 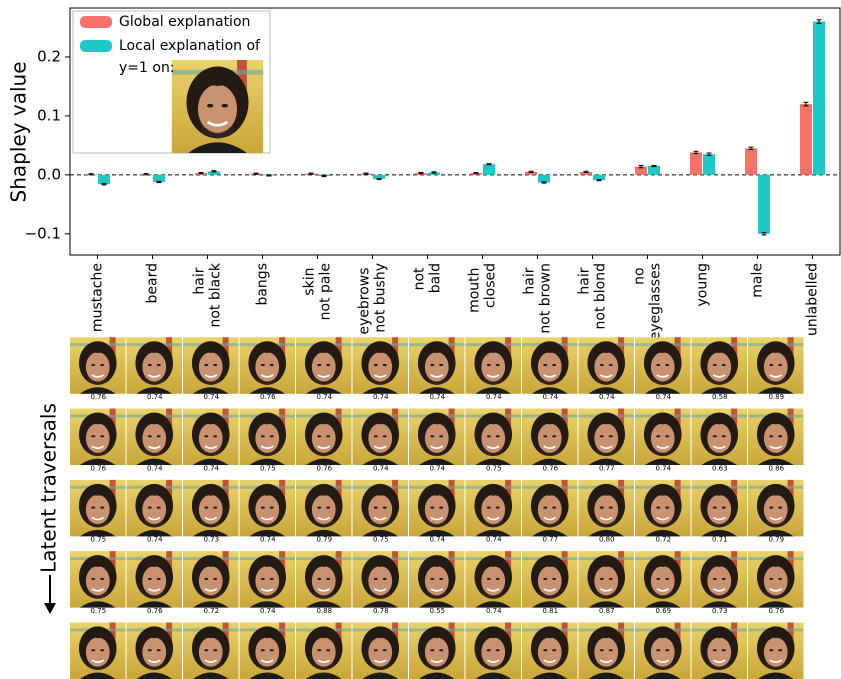 I want to click on traversal-score: 0.81, so click(x=550, y=611).